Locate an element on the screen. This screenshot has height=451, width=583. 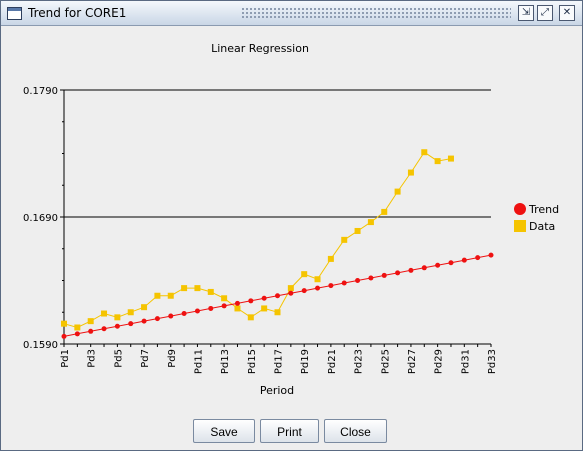
data-legend-marker is located at coordinates (520, 226).